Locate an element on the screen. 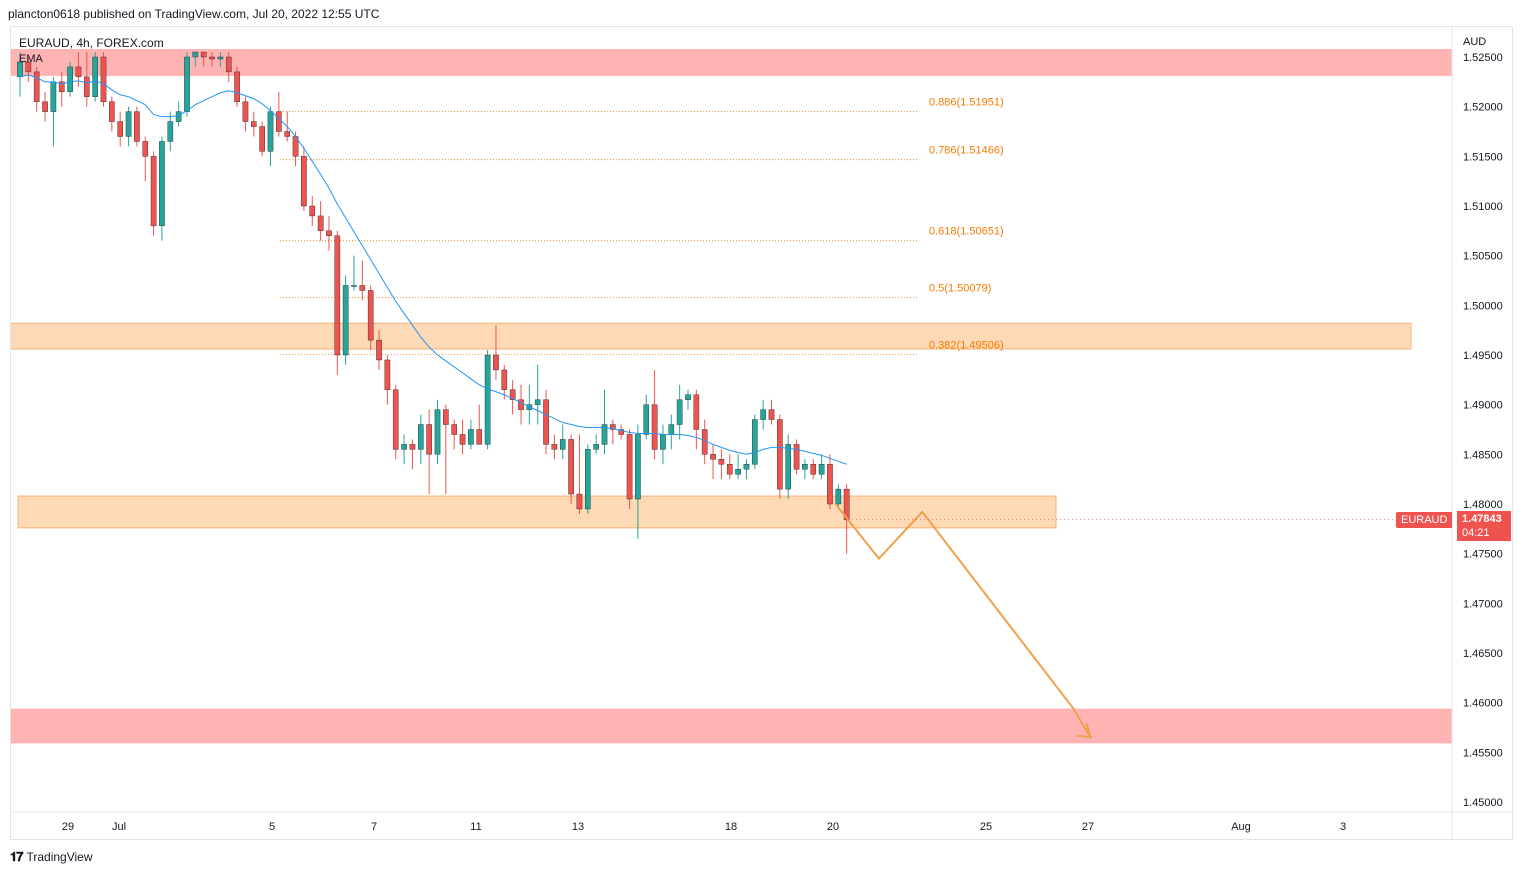 Image resolution: width=1527 pixels, height=875 pixels. y-axis-tick-label: 1.50000 is located at coordinates (1483, 306).